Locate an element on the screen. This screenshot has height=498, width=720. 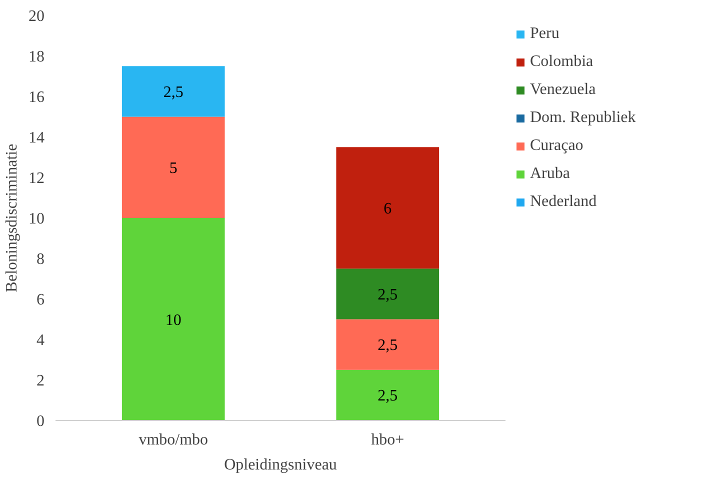
y-tick-label: 18 is located at coordinates (36, 57).